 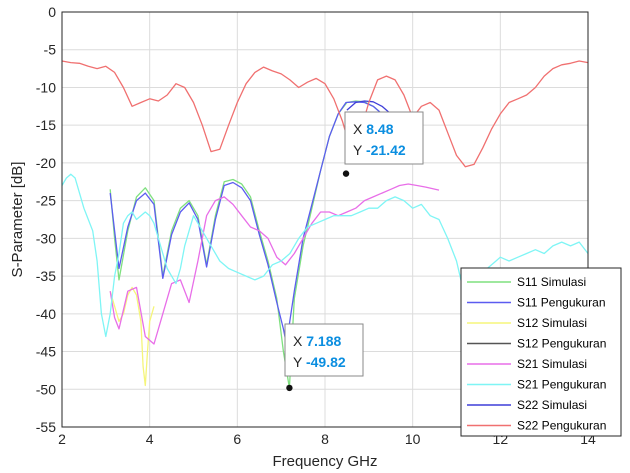 I want to click on legend-entry: S22 Pengukuran, so click(x=561, y=426).